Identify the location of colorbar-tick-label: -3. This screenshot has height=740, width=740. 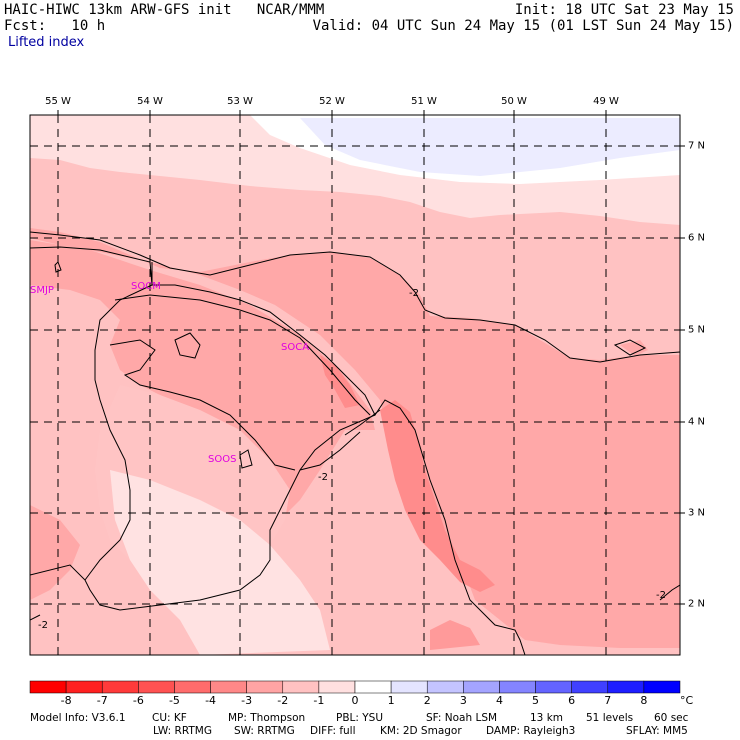
(247, 700).